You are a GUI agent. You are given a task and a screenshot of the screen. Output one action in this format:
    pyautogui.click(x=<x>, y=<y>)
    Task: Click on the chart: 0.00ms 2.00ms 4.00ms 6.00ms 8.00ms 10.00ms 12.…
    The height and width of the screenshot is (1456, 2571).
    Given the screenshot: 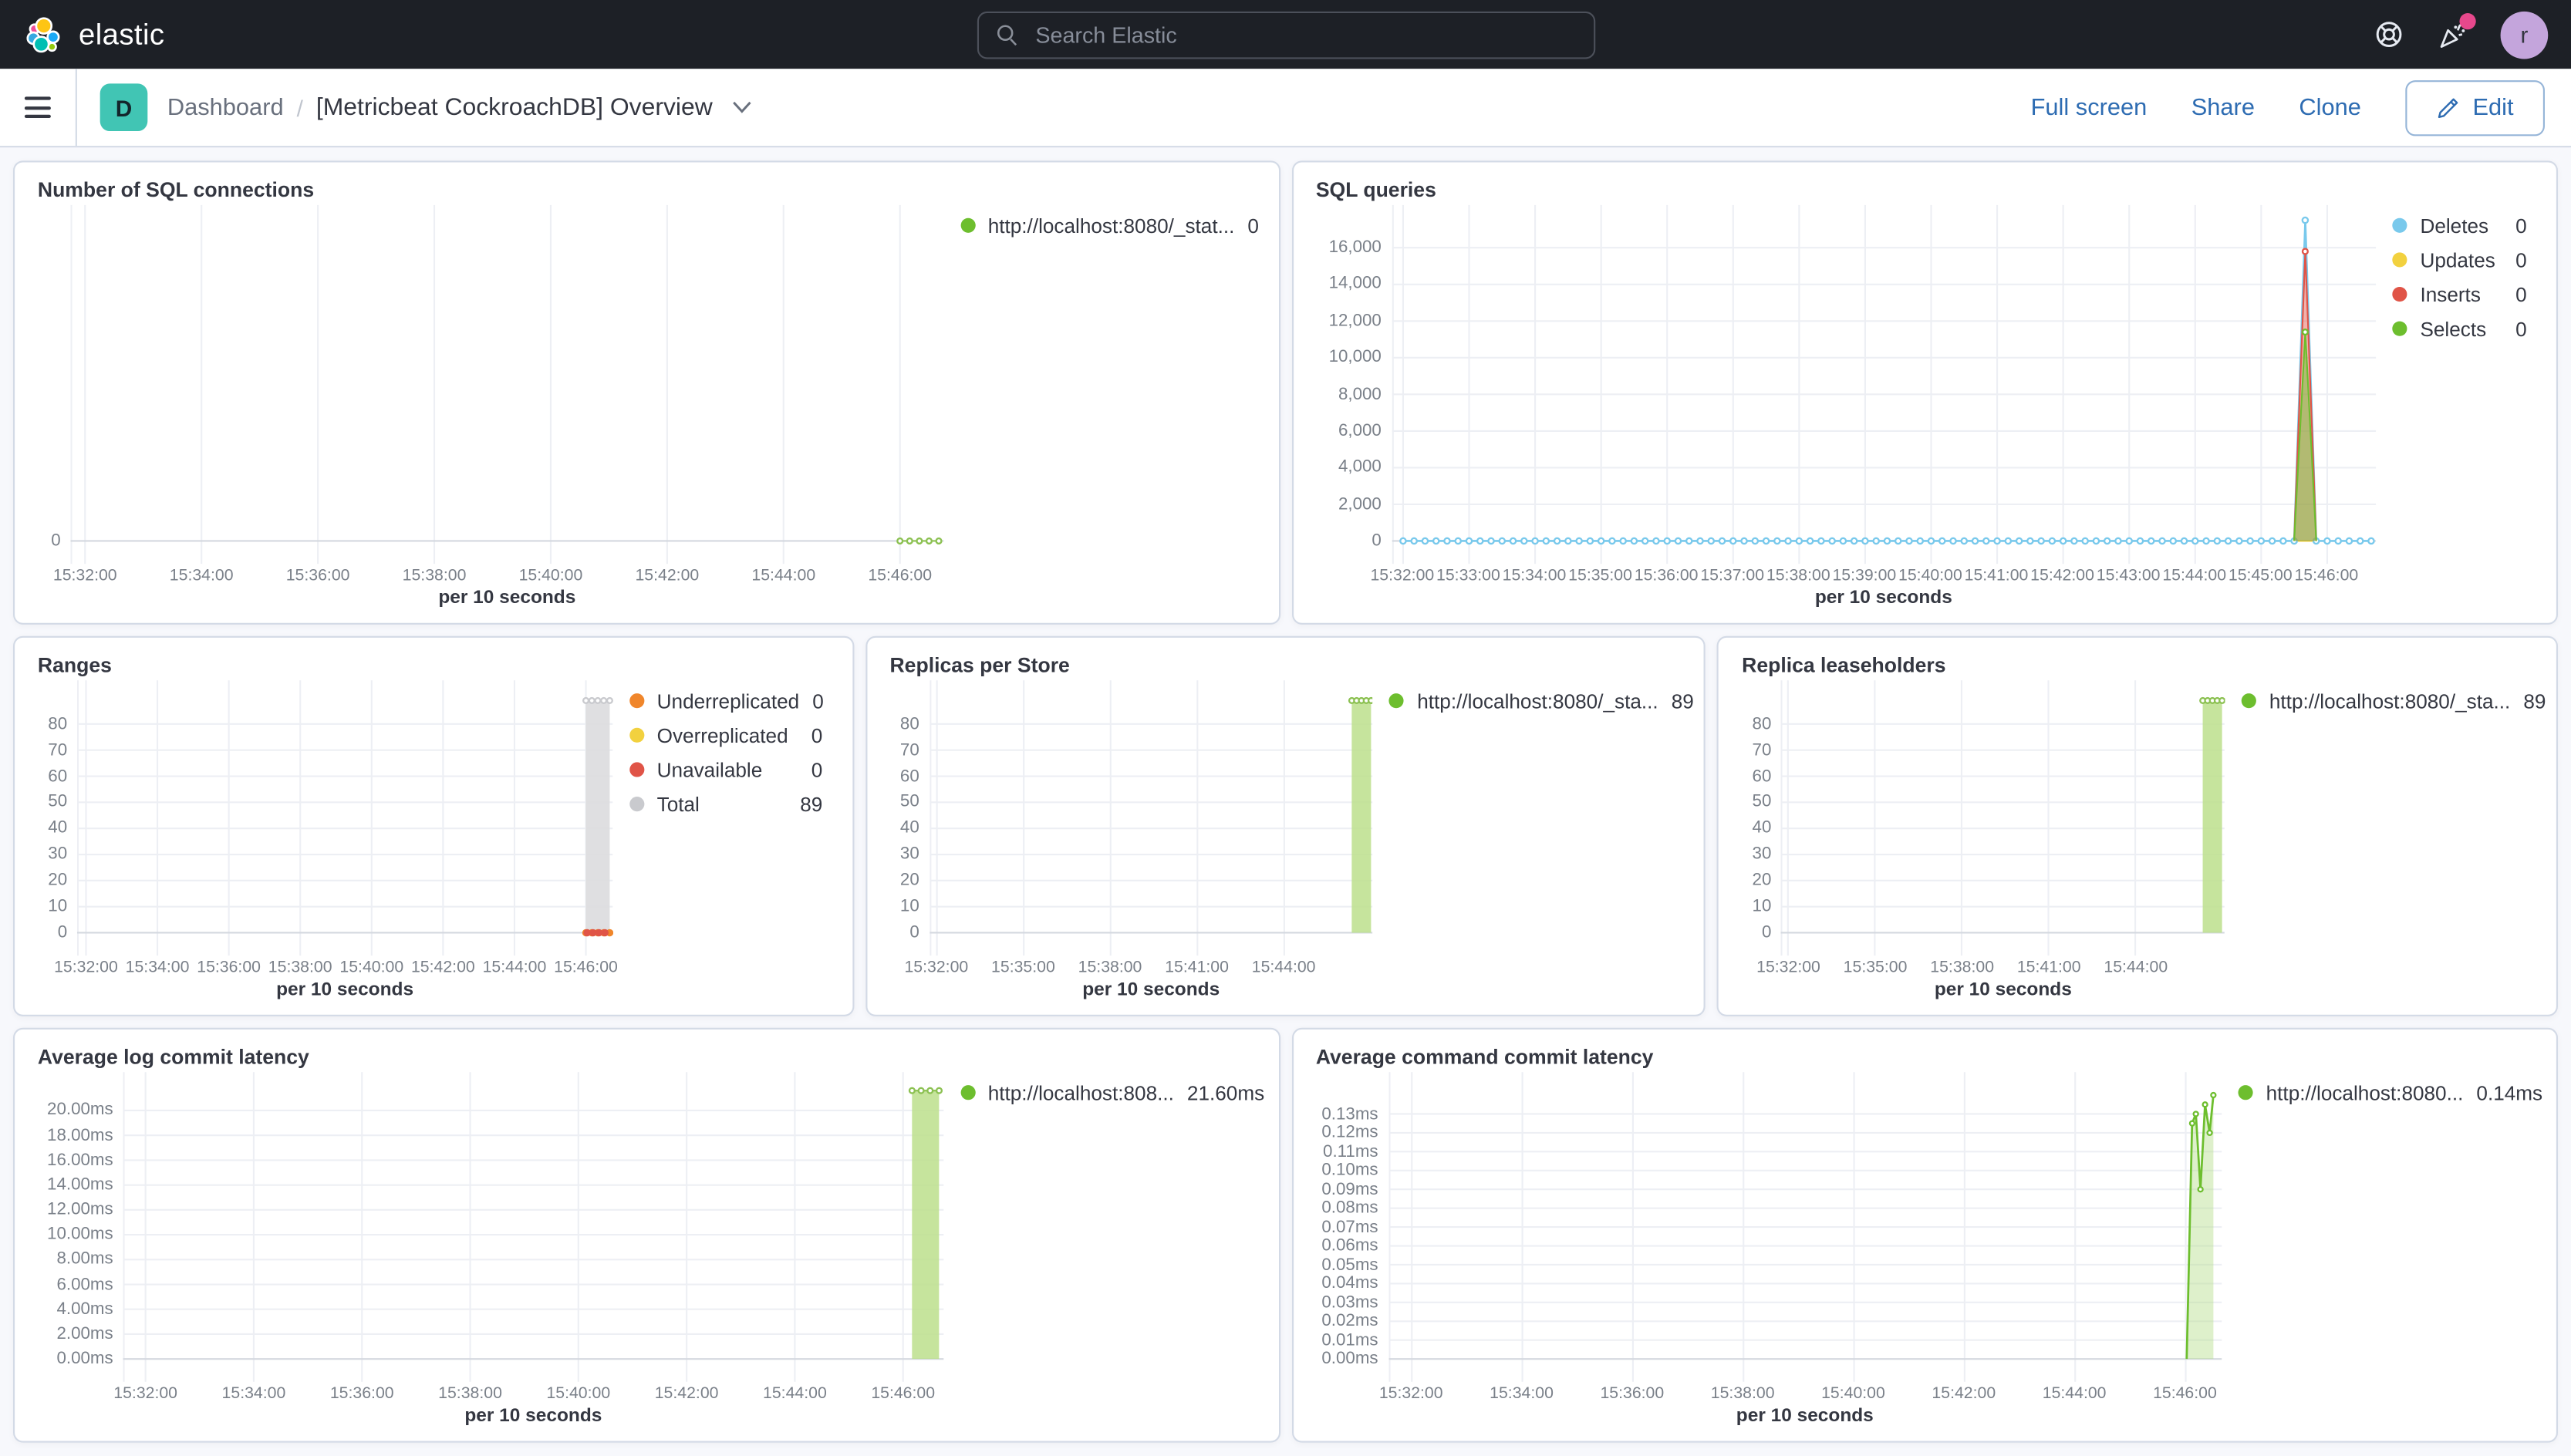 What is the action you would take?
    pyautogui.click(x=651, y=1253)
    